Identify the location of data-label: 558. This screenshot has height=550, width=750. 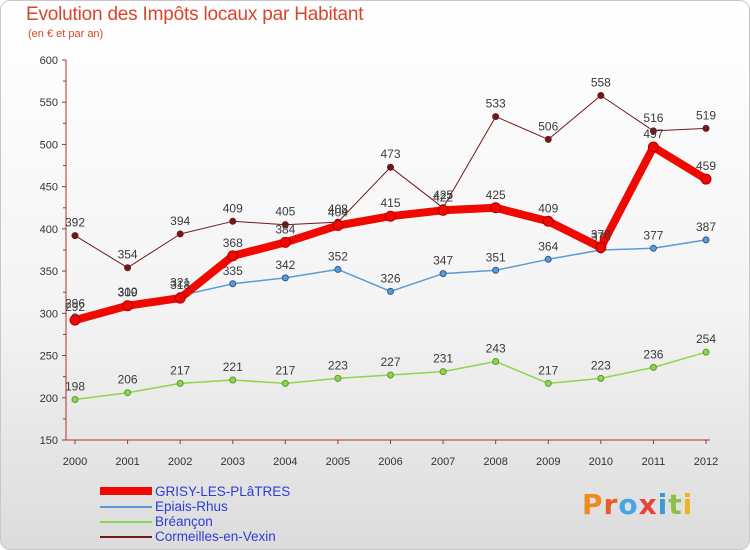
(601, 82).